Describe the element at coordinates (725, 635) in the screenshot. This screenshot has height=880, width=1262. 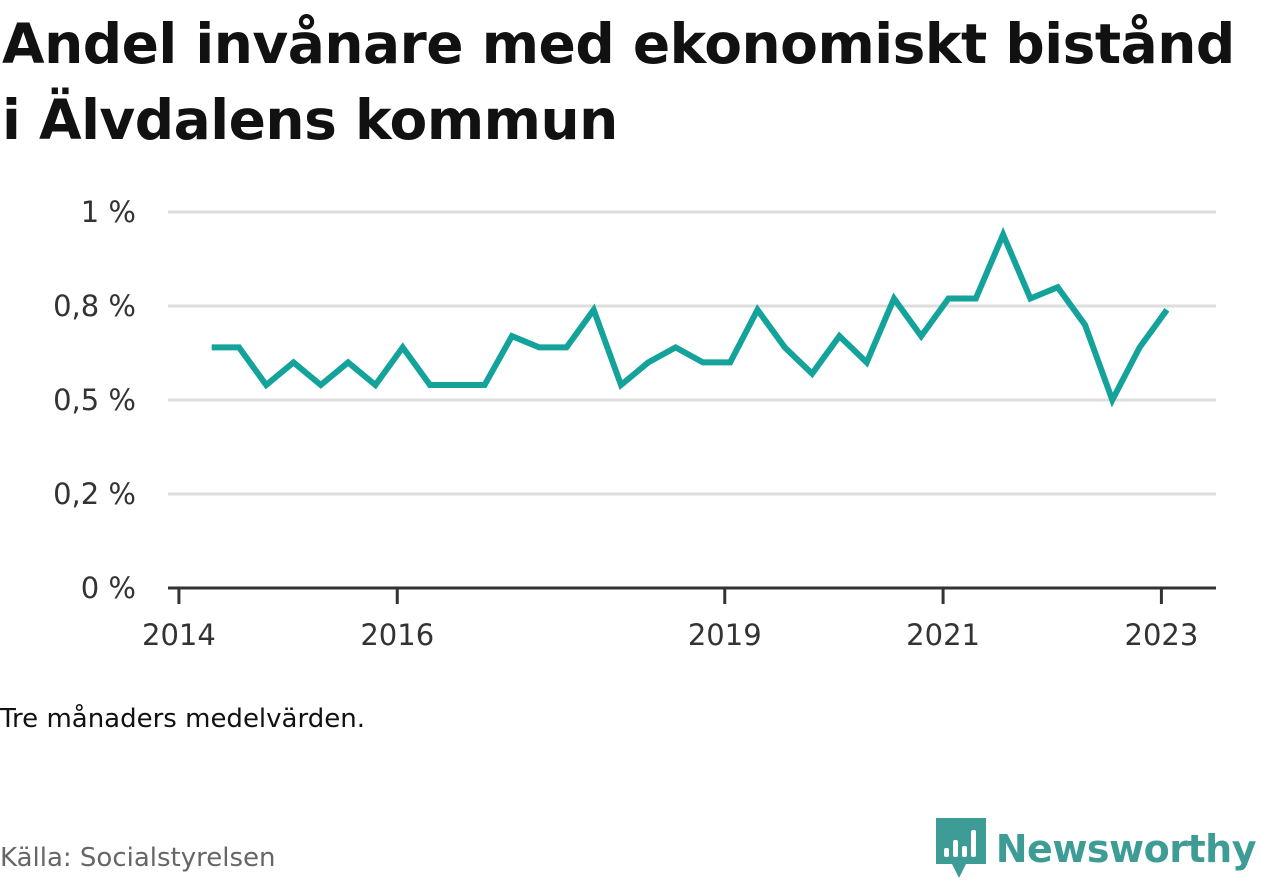
I see `x-tick-label: 2019` at that location.